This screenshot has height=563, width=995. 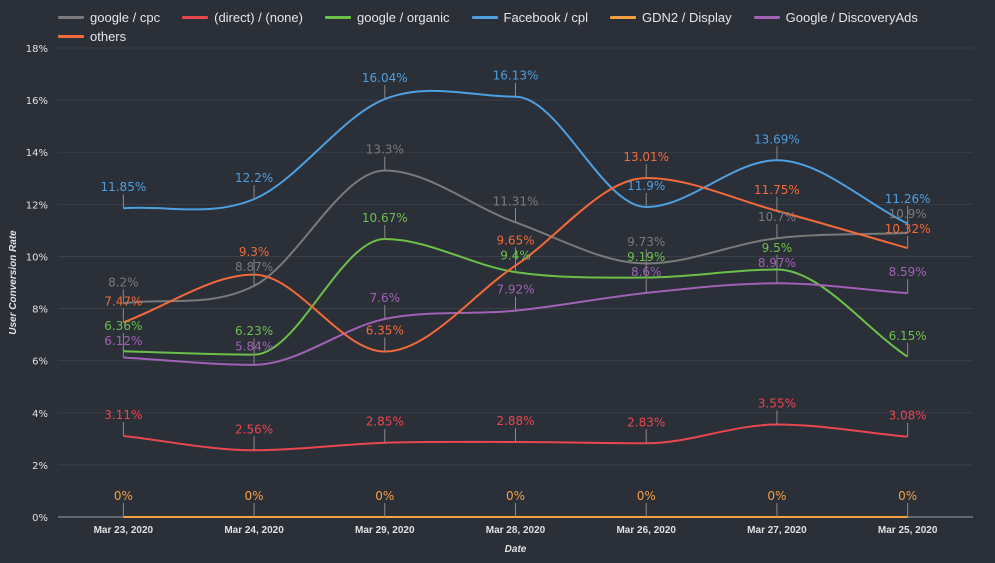 What do you see at coordinates (40, 310) in the screenshot?
I see `y-tick-label: 8%` at bounding box center [40, 310].